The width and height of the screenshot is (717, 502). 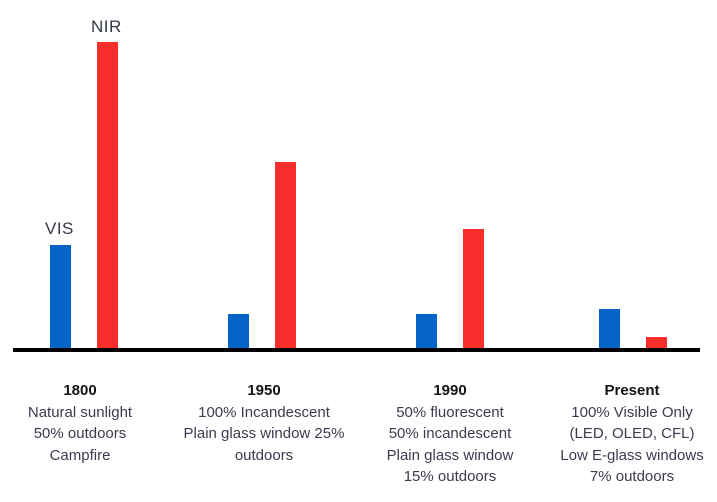 I want to click on vis-bar-present, so click(x=609, y=329).